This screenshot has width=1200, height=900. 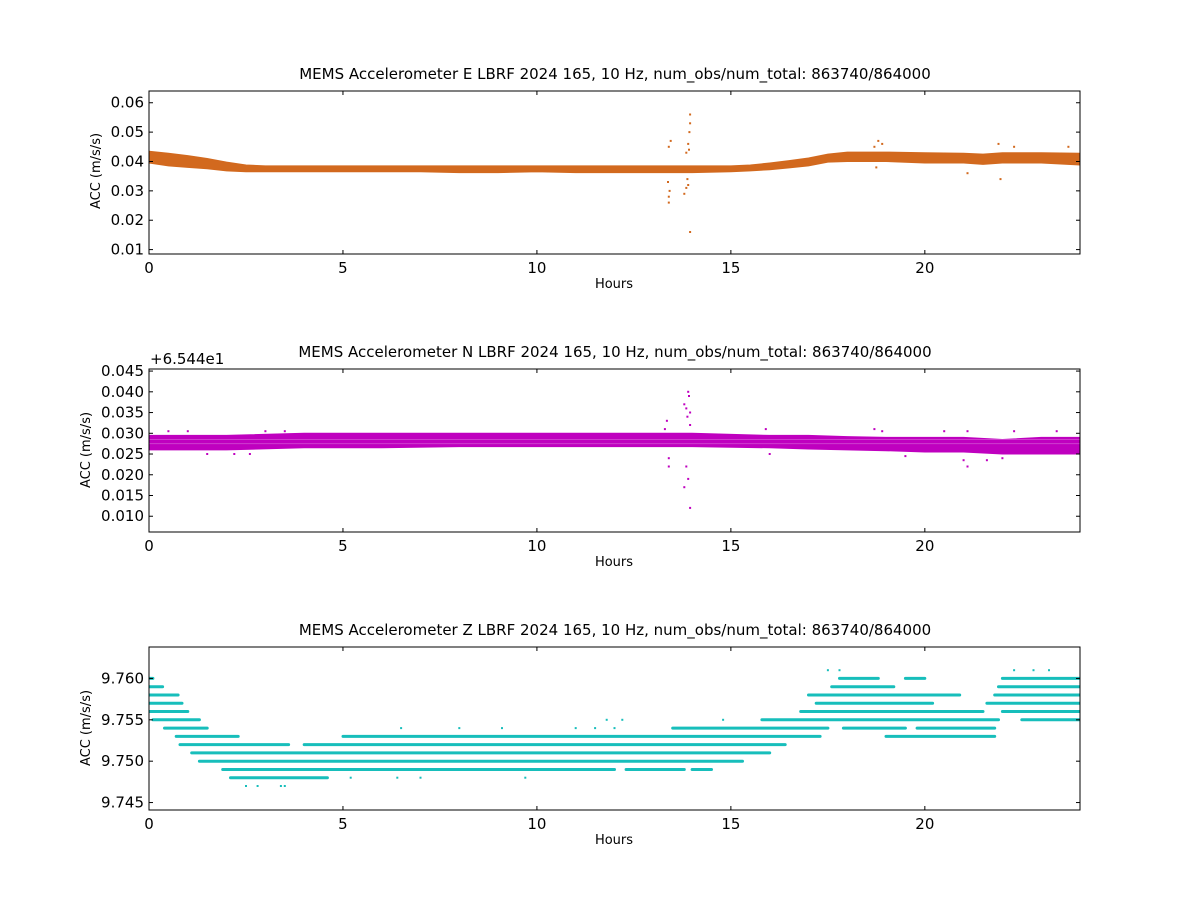 I want to click on panel-east-xlabel: Hours, so click(x=614, y=284).